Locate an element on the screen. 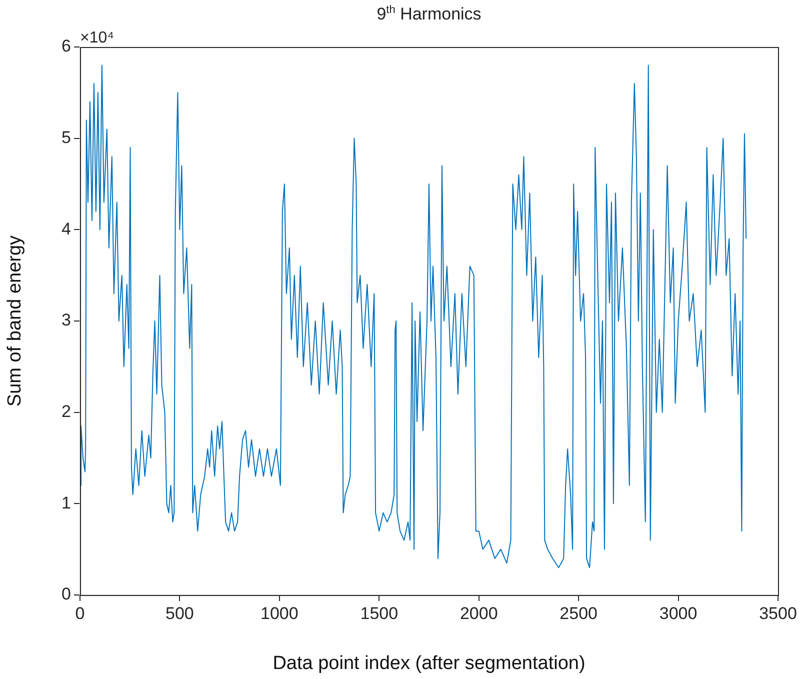  x-tick-label: 1500 is located at coordinates (379, 613).